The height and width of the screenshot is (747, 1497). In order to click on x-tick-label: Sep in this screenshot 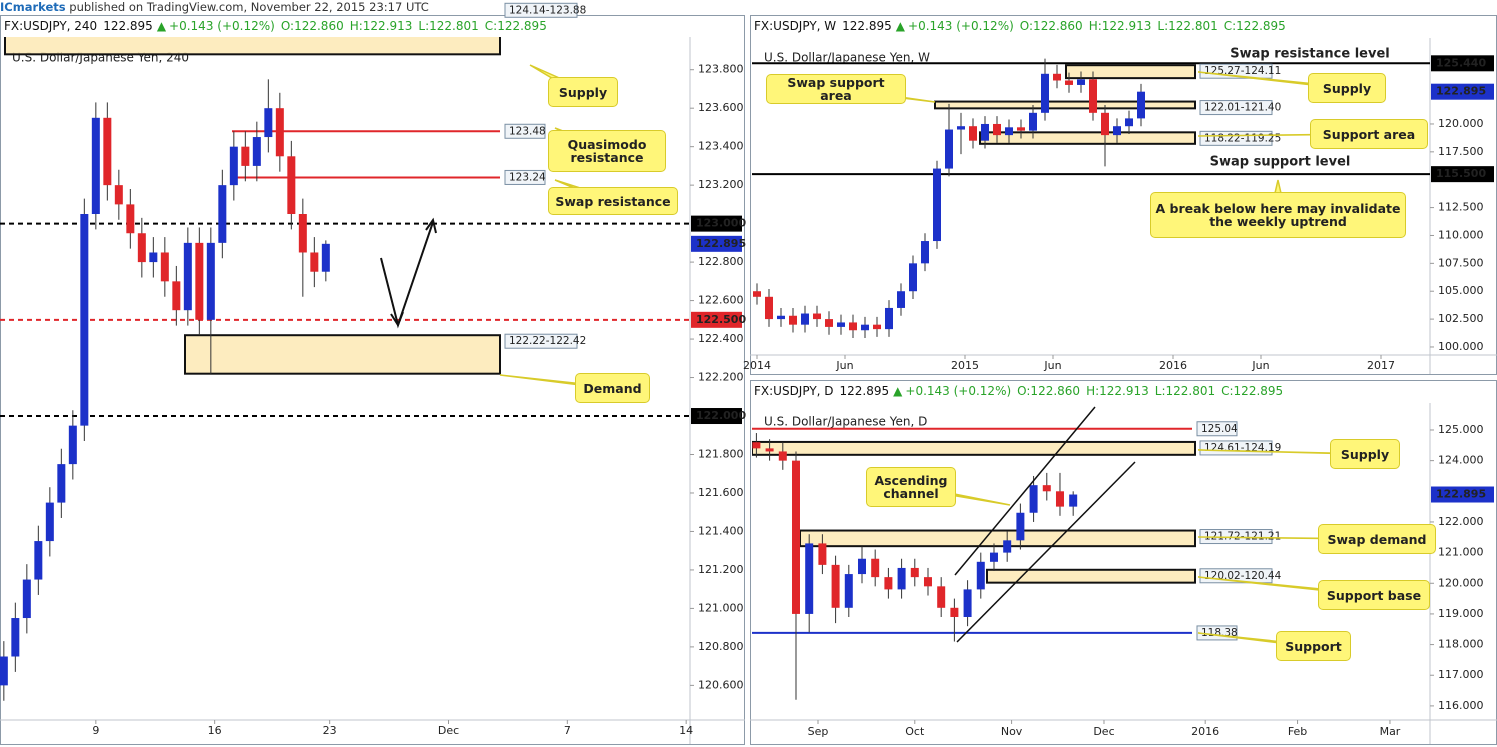, I will do `click(818, 731)`.